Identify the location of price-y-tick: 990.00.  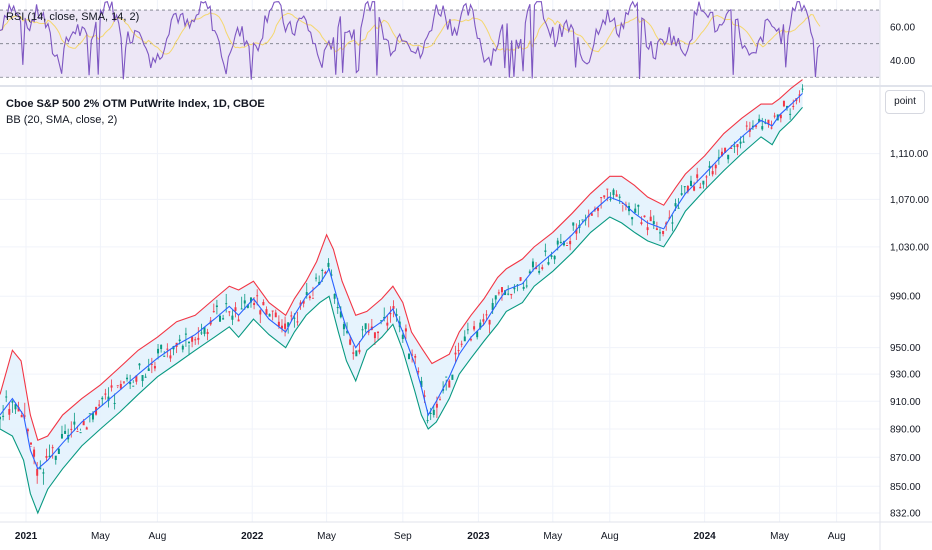
(905, 297).